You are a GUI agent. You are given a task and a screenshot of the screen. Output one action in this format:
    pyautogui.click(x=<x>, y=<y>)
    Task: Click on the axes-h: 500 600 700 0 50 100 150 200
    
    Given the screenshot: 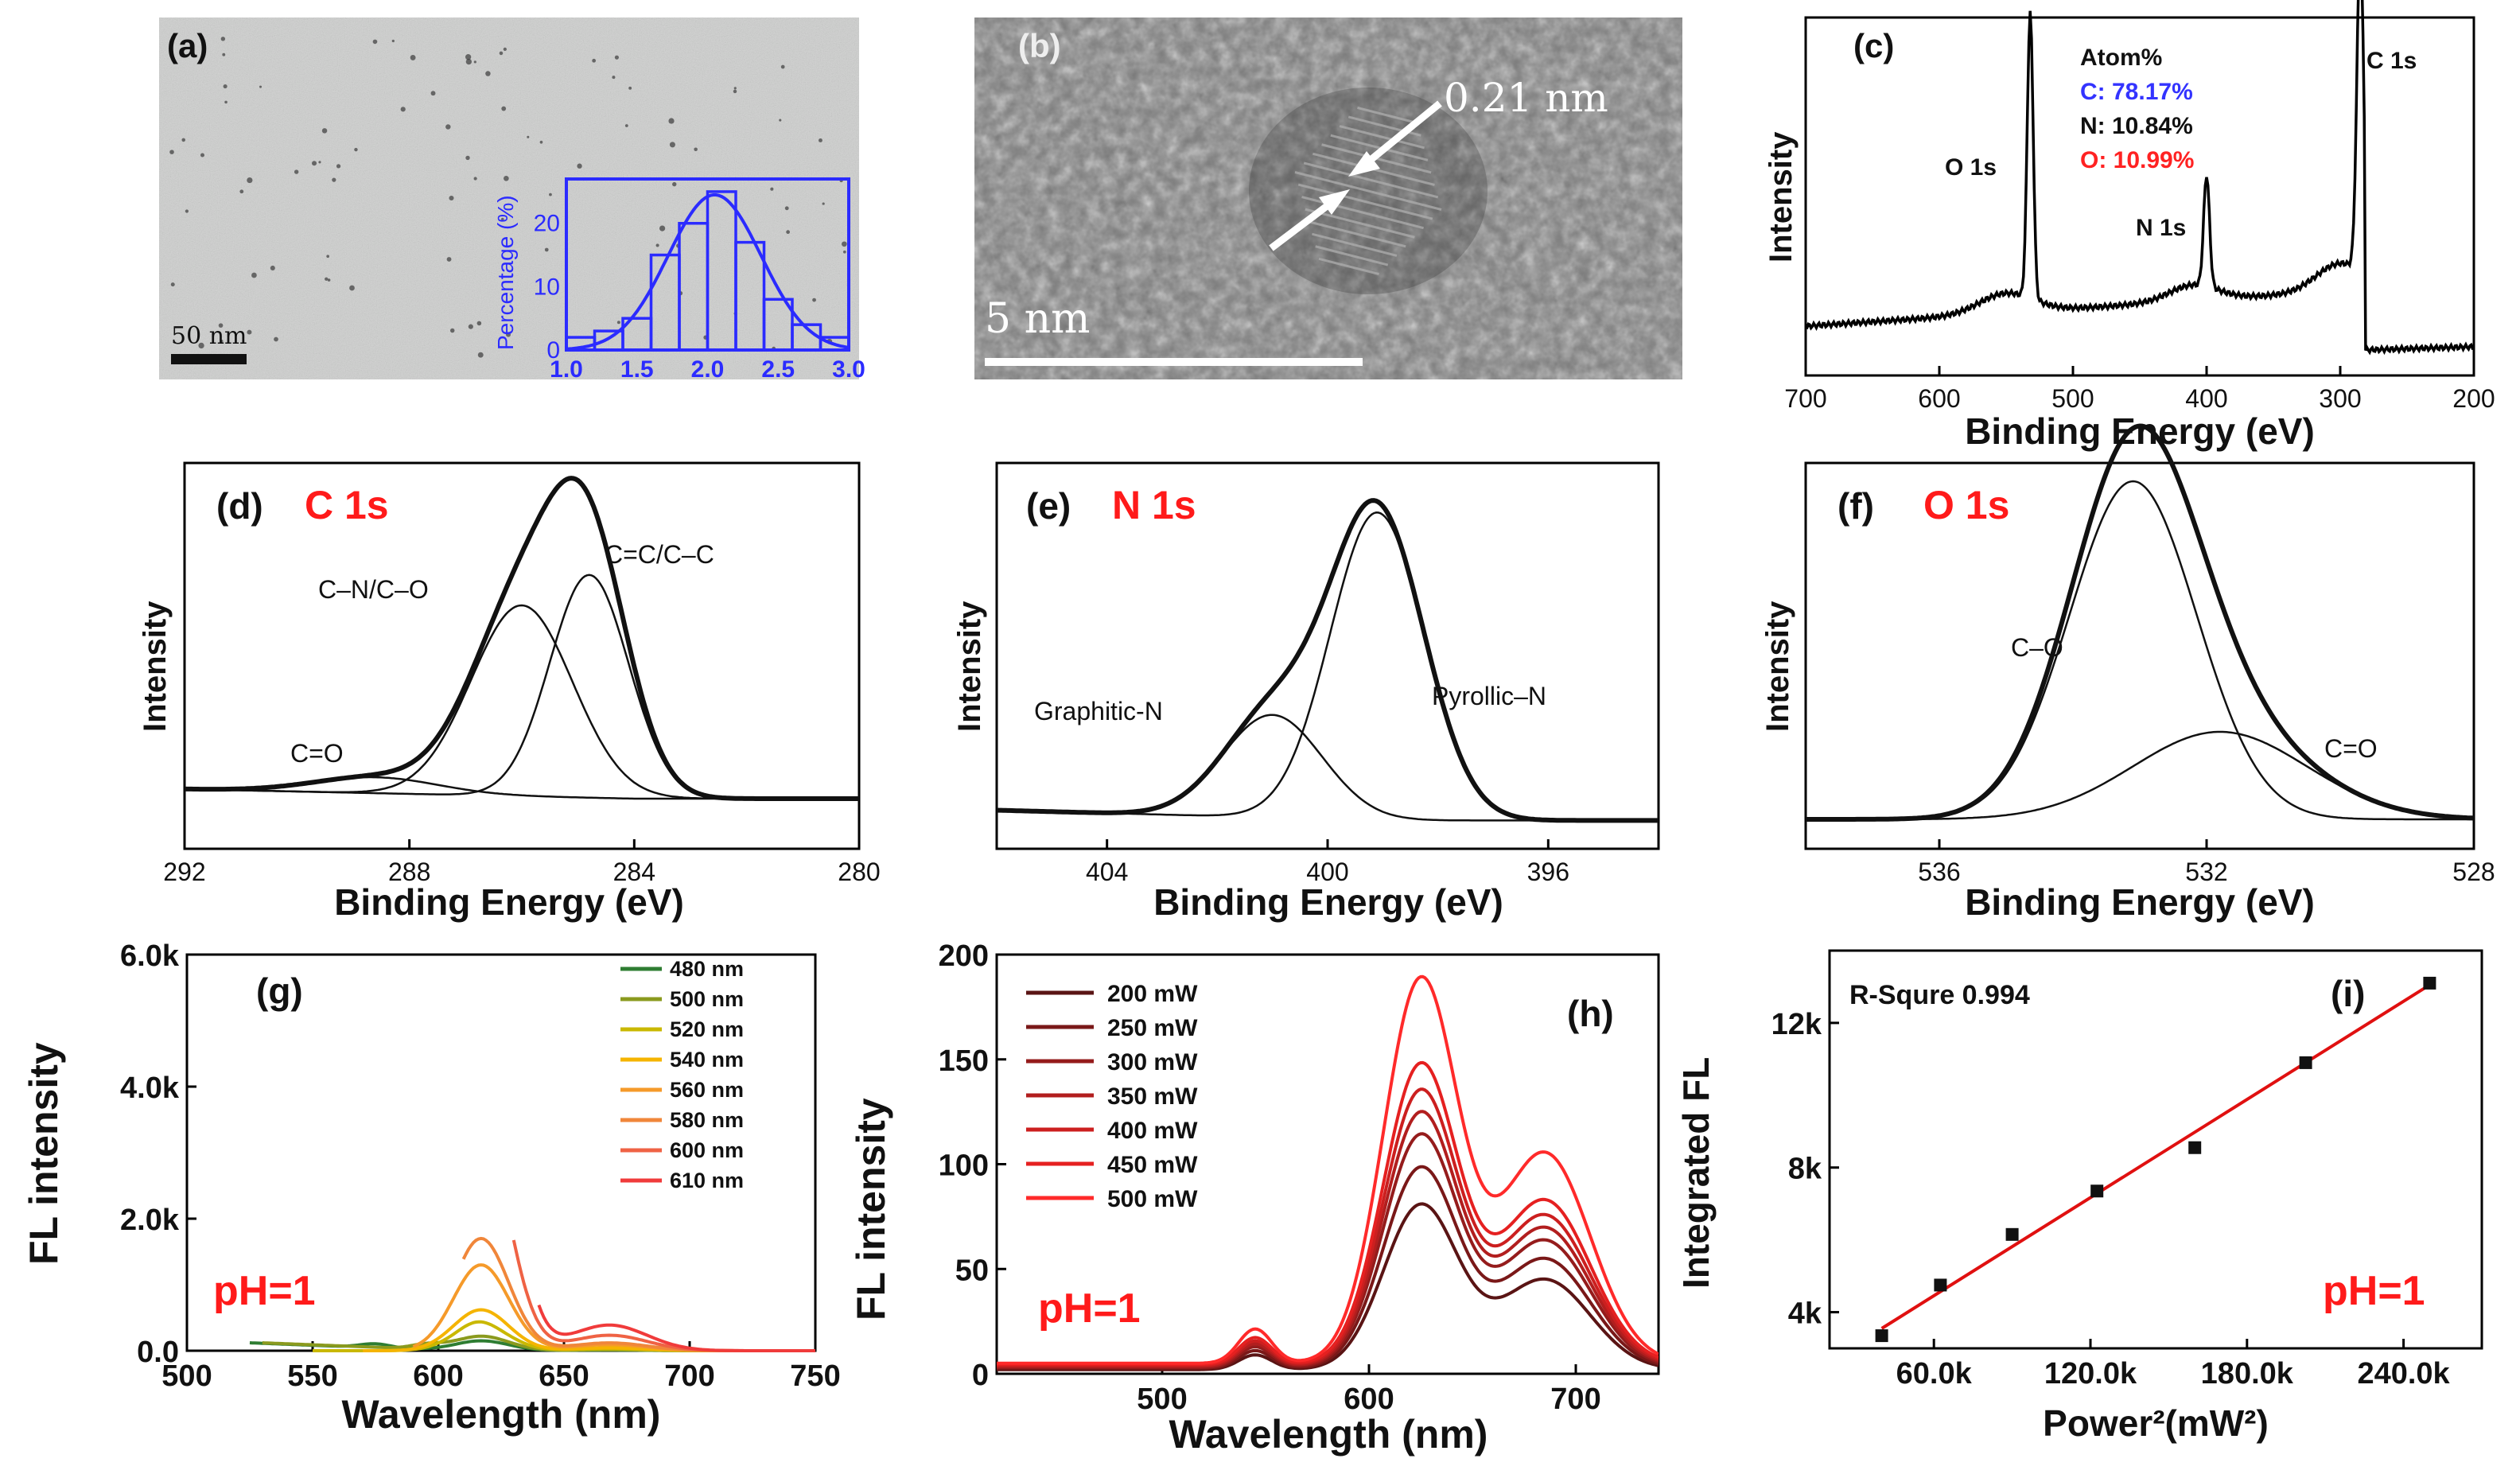 What is the action you would take?
    pyautogui.click(x=1270, y=1177)
    